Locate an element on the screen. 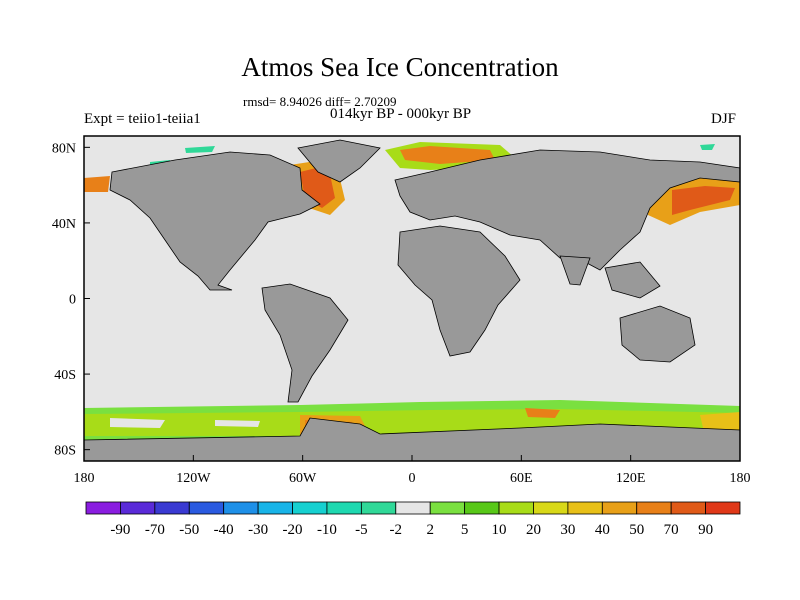  x-tick-label: 0 is located at coordinates (412, 478).